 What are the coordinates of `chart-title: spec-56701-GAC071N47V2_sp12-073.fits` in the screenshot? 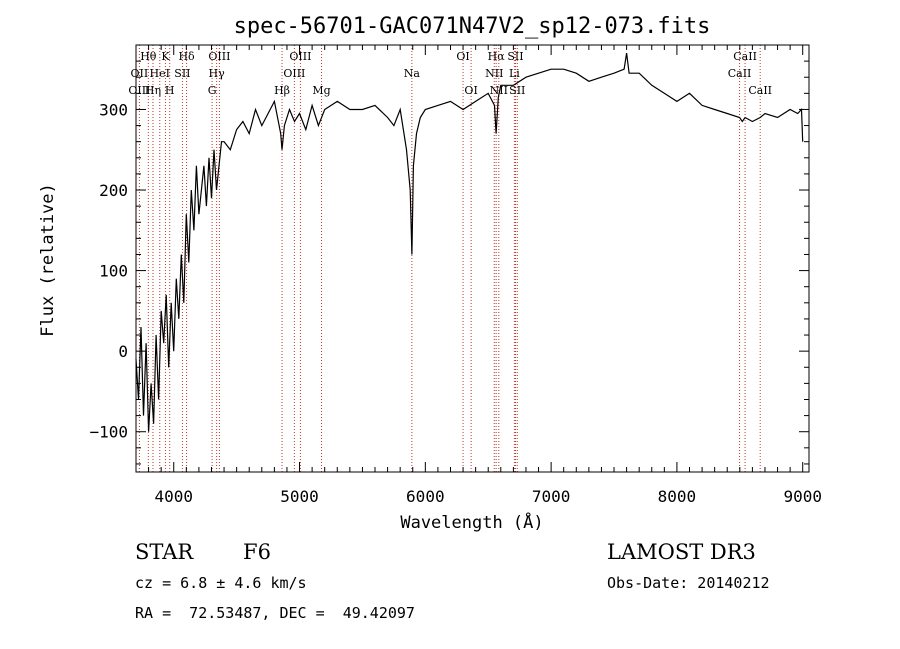 It's located at (472, 26).